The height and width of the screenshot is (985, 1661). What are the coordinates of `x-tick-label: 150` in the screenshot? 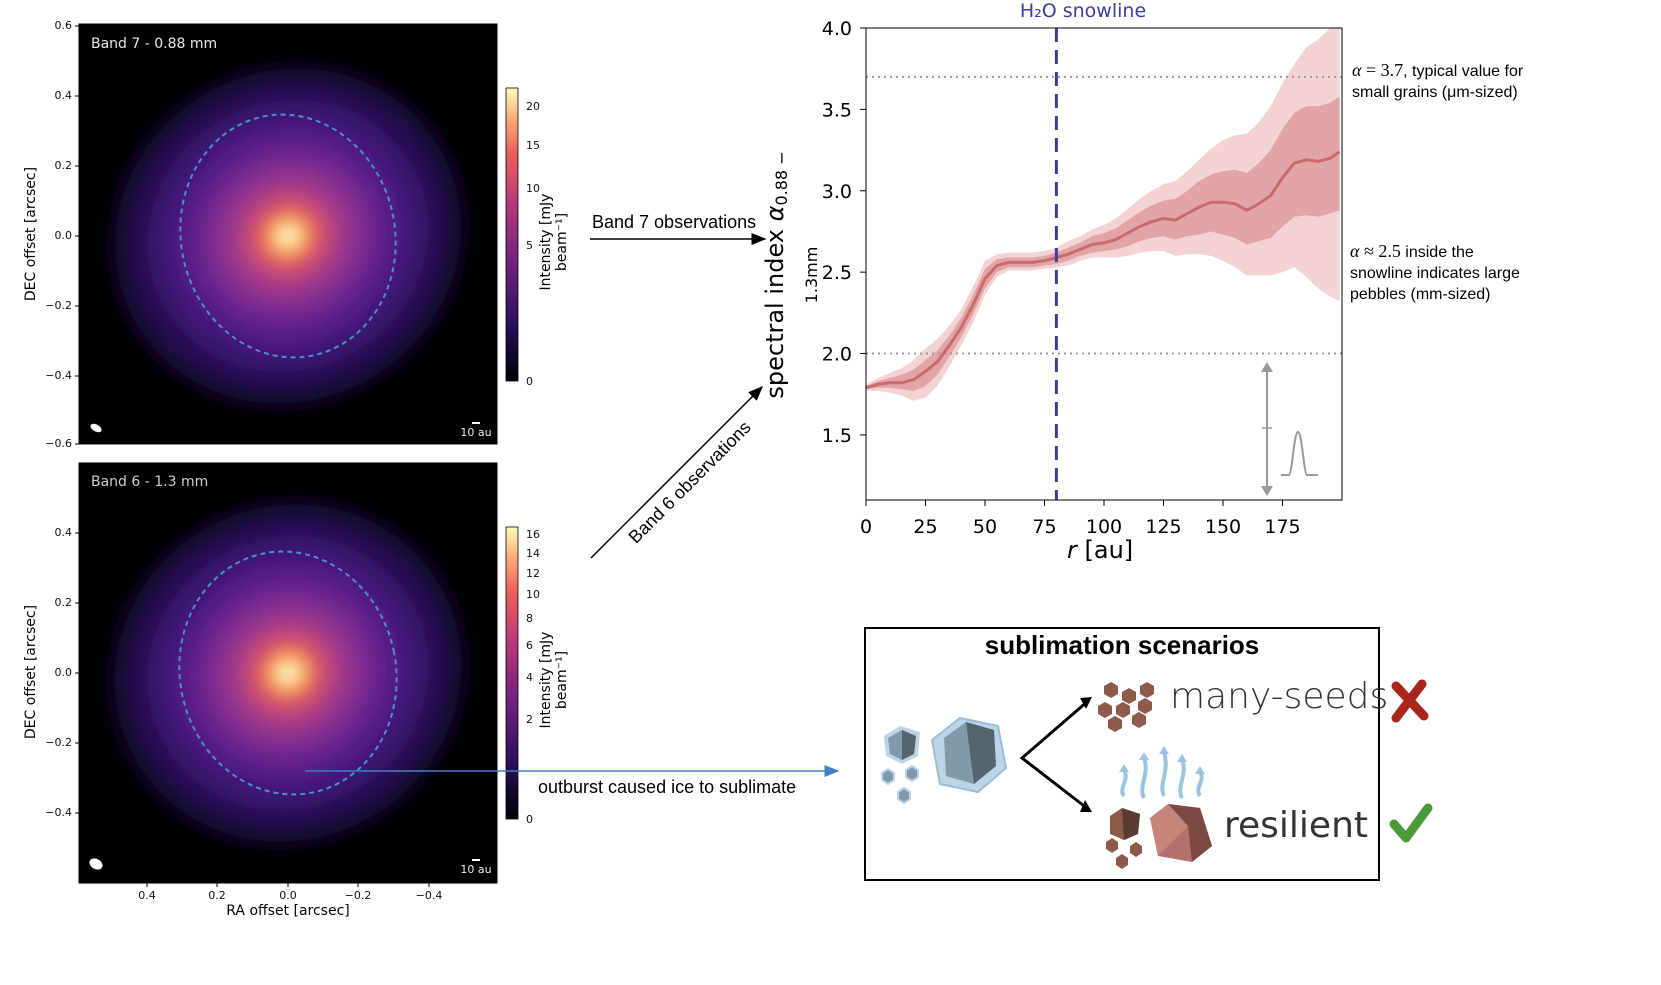 It's located at (1223, 527).